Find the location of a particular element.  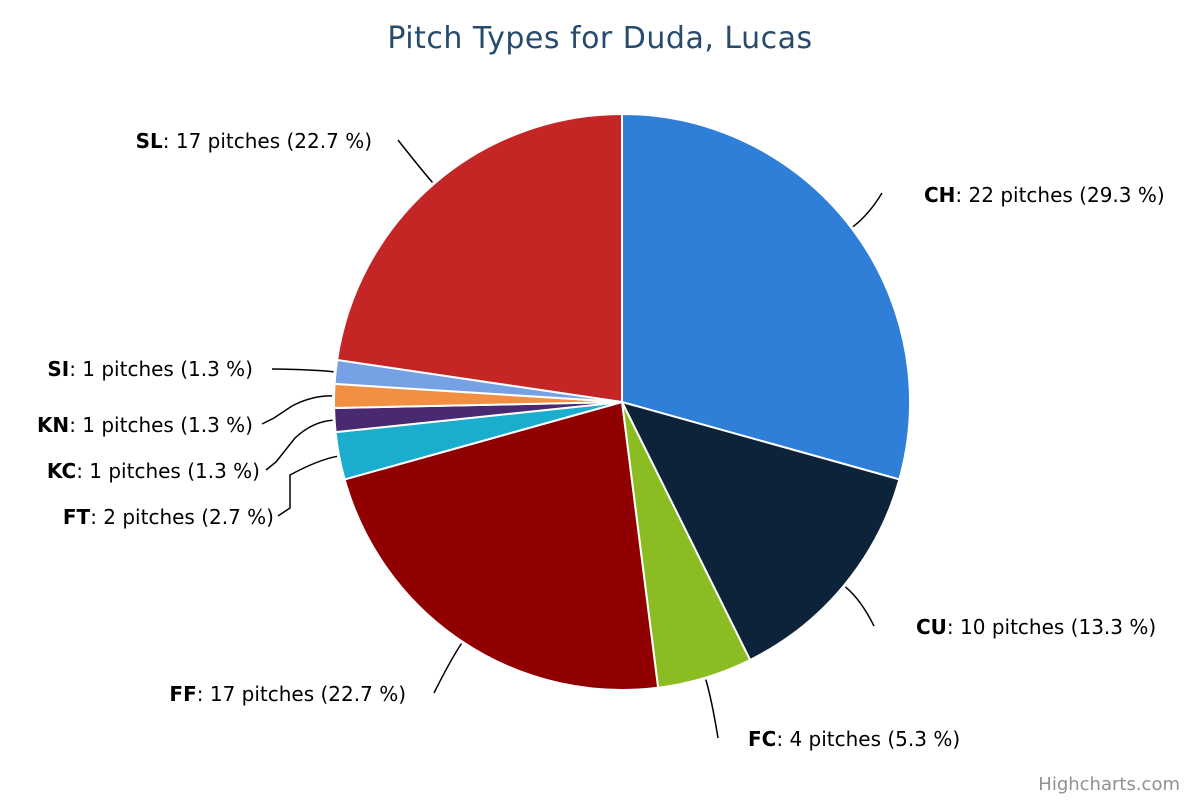

pie-slice-cu is located at coordinates (761, 531).